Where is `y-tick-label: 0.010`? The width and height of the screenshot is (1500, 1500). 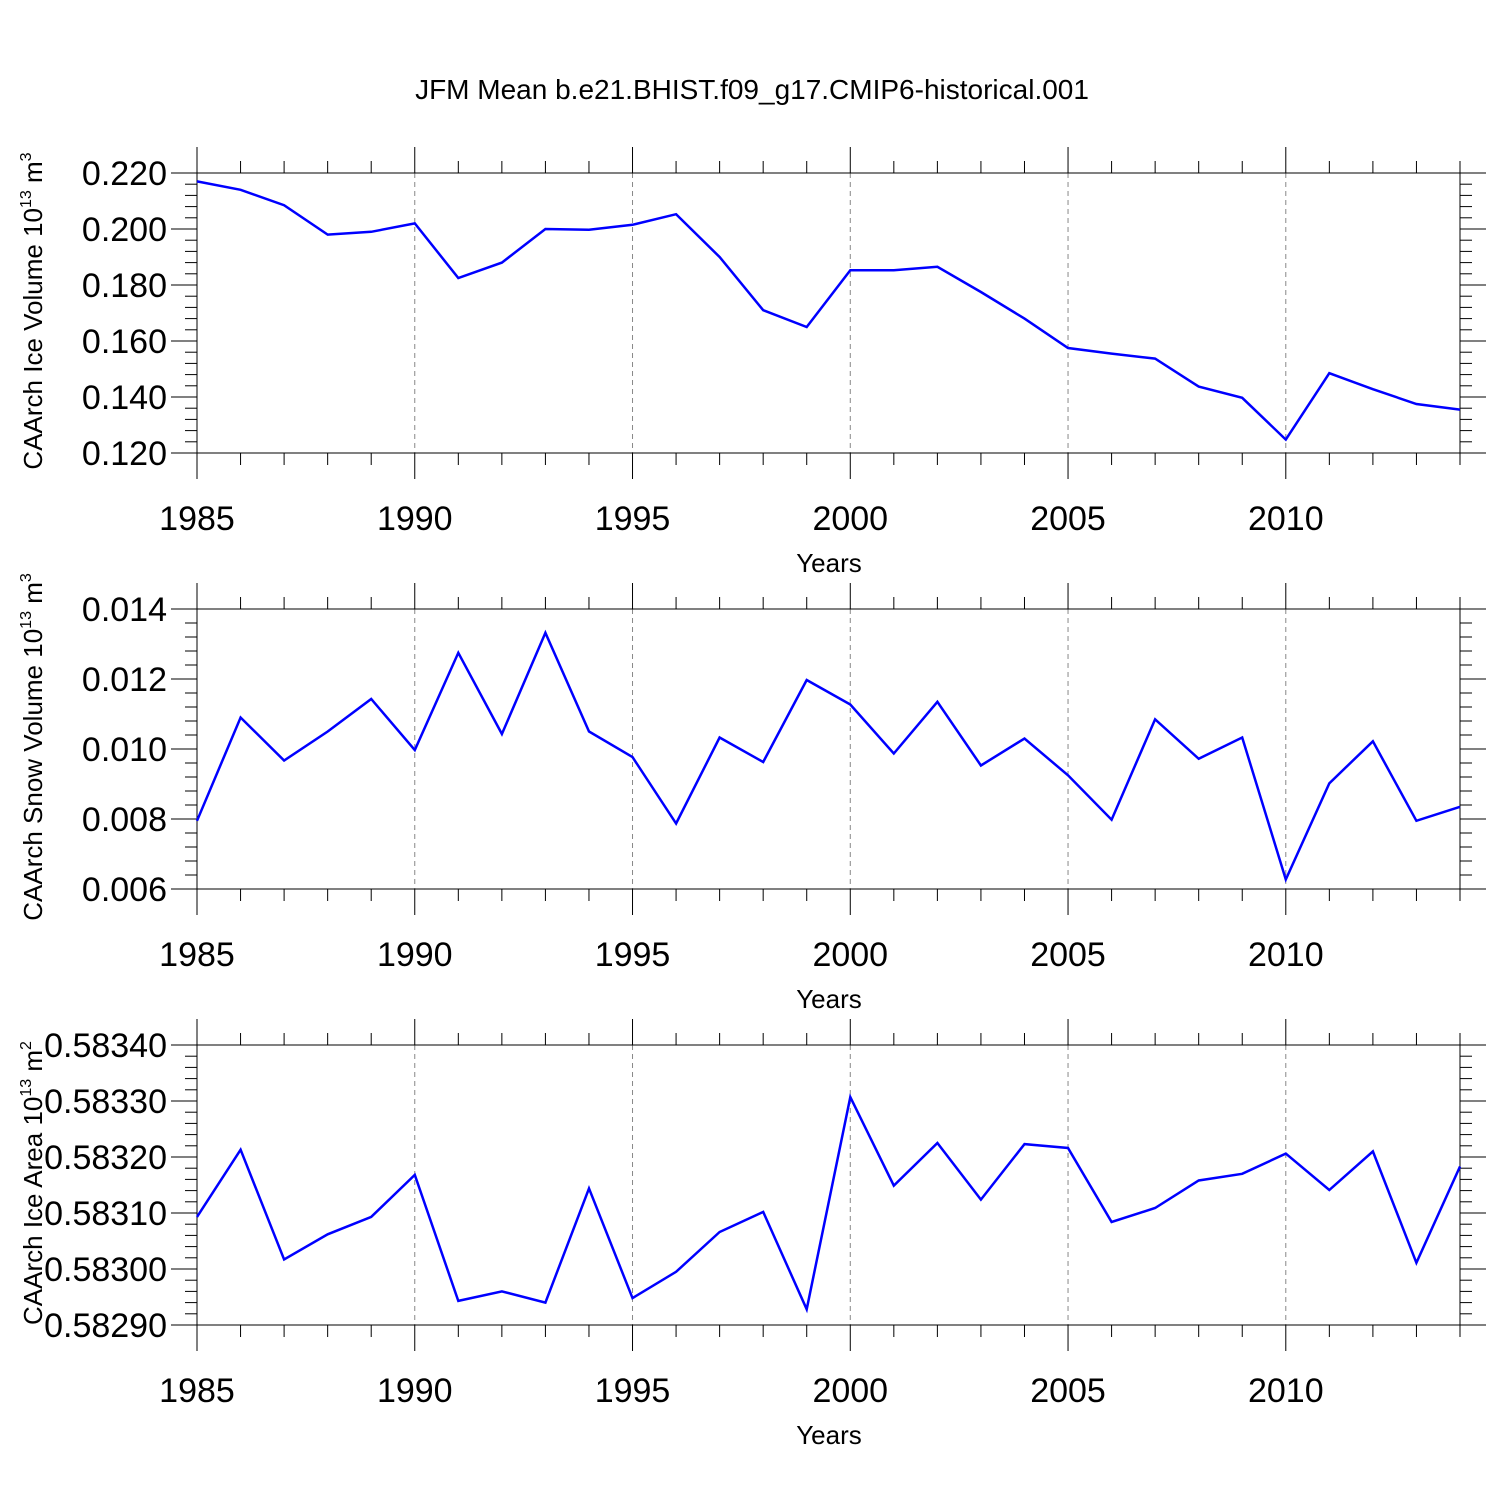
y-tick-label: 0.010 is located at coordinates (124, 750).